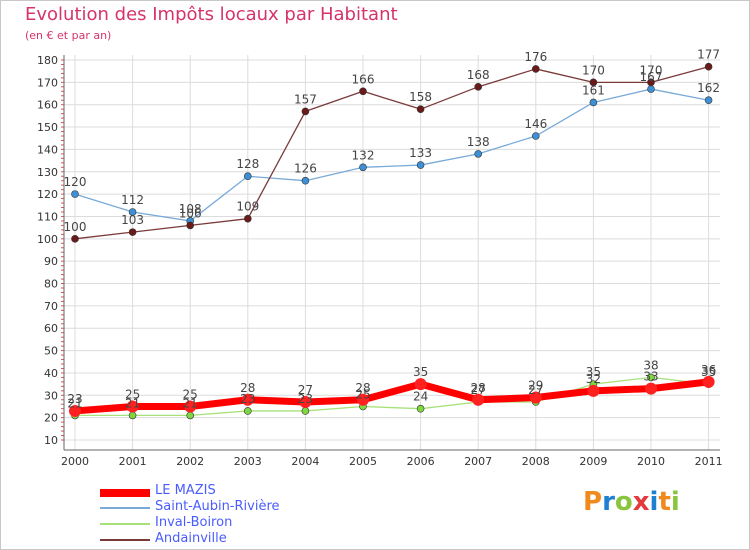 The width and height of the screenshot is (750, 550). I want to click on legend-swatch-le-mazis, so click(125, 493).